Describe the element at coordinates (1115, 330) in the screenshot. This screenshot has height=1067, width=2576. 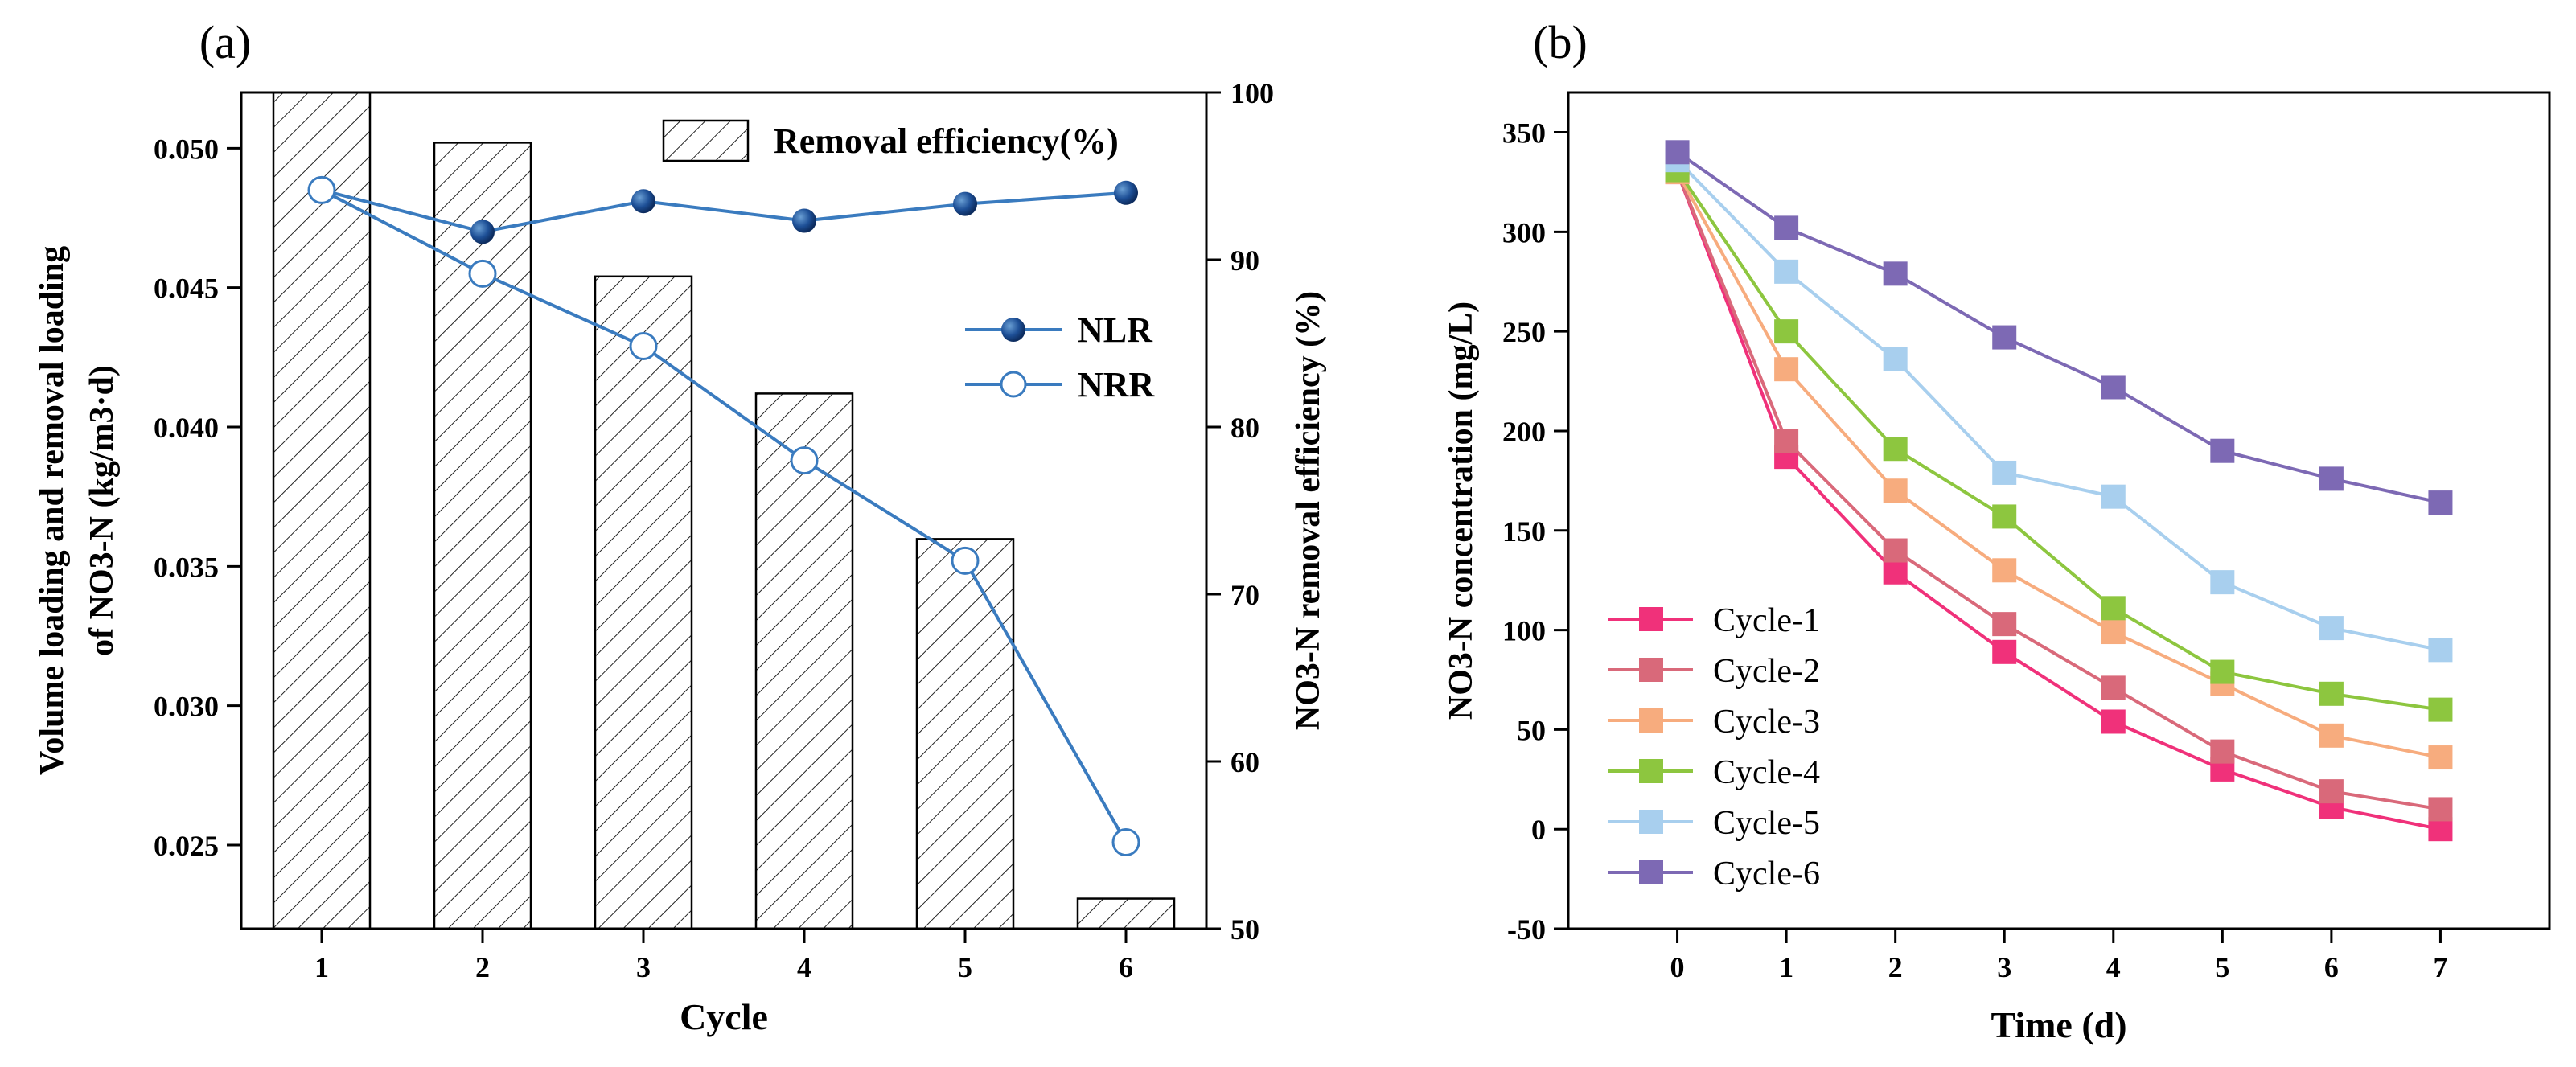
I see `legend-nlr-label: NLR` at that location.